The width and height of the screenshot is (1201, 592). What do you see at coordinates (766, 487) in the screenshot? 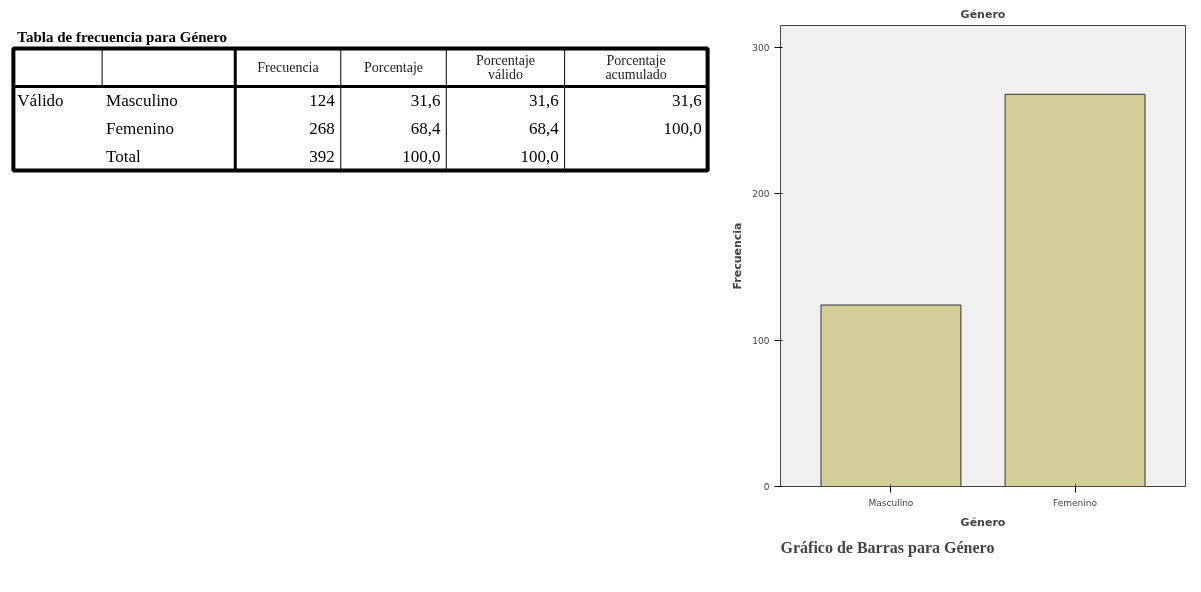
I see `y-tick-label: 0` at bounding box center [766, 487].